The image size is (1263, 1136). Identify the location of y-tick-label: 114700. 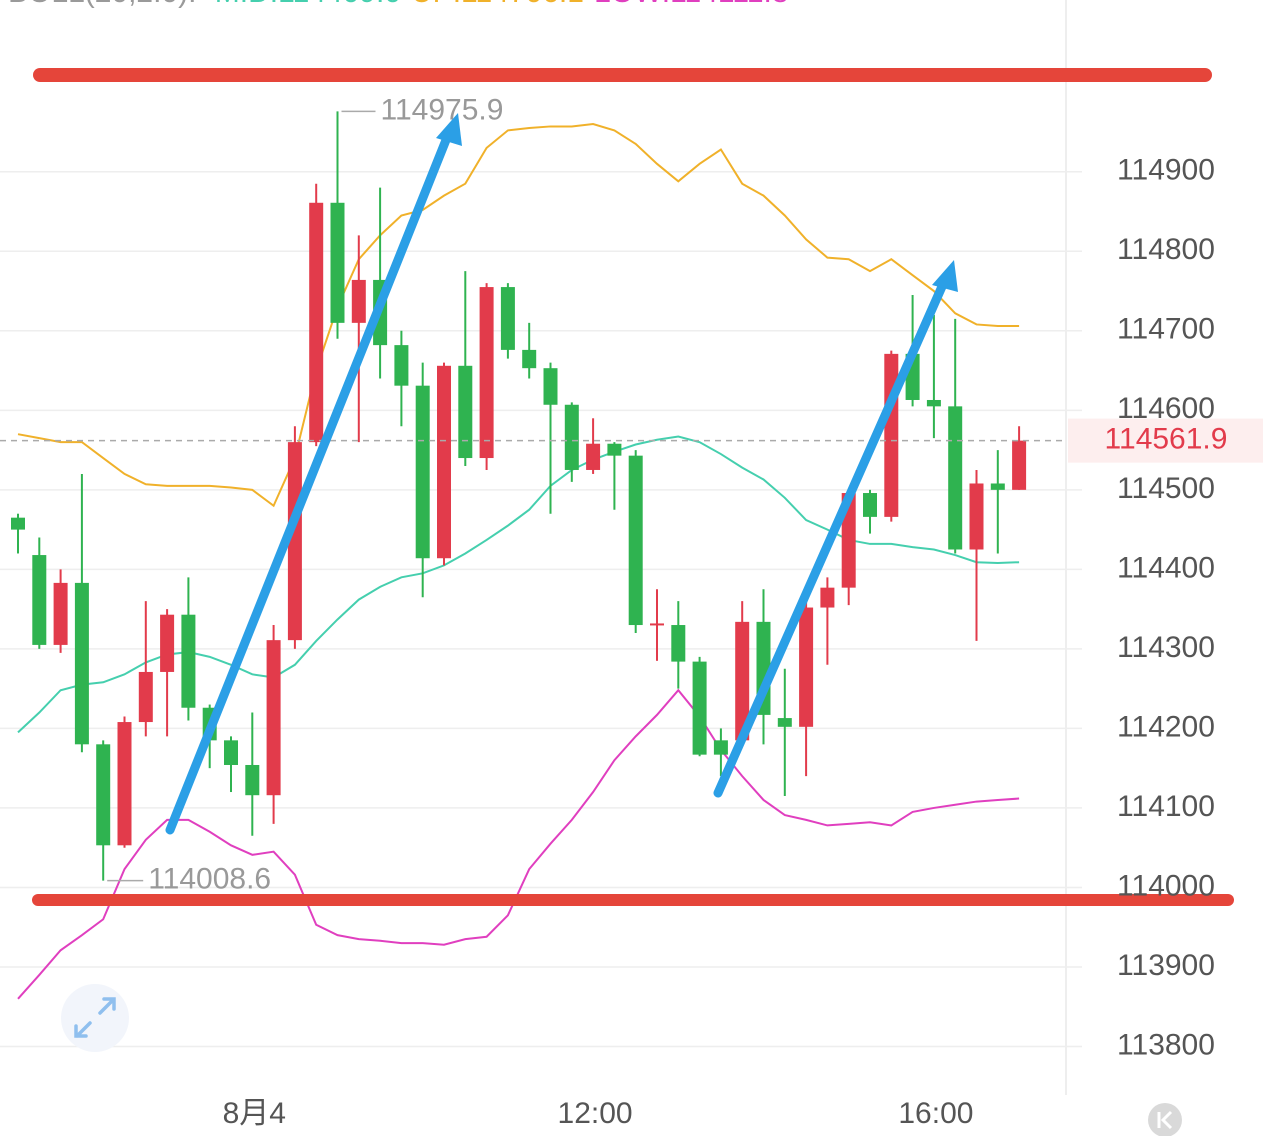
(1166, 329).